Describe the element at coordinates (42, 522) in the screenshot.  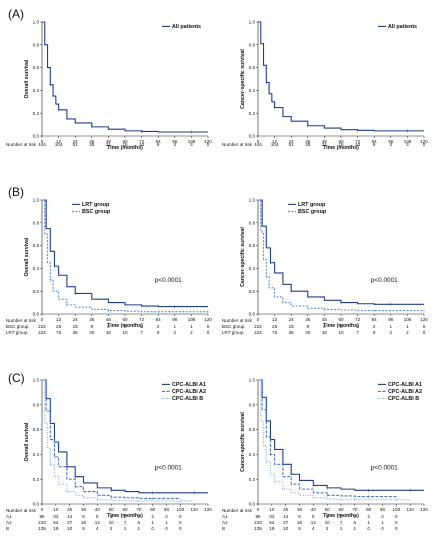
I see `risk-cell: 223` at that location.